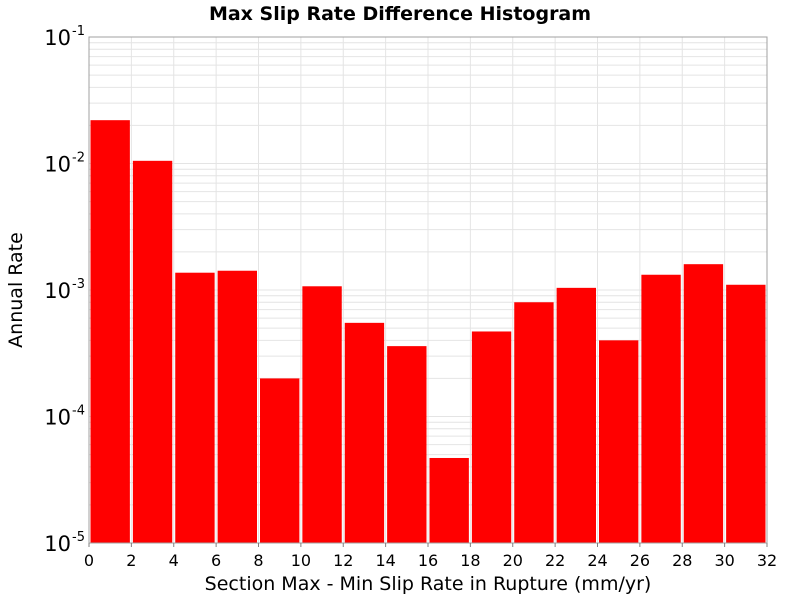  I want to click on y-axis-ticks: 10-510-410-310-210-1, so click(64, 290).